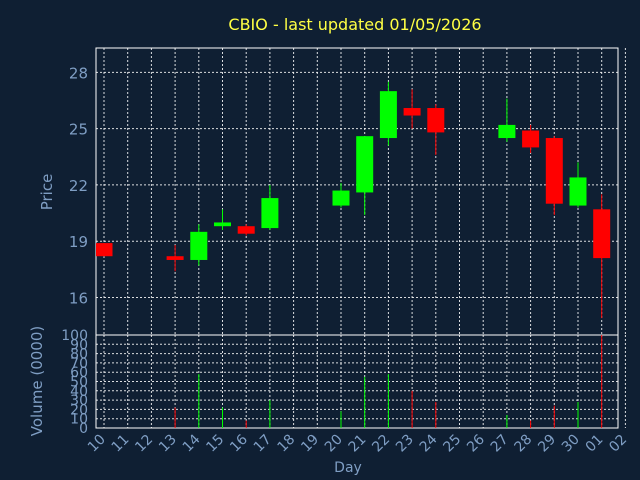 The height and width of the screenshot is (480, 640). Describe the element at coordinates (74, 336) in the screenshot. I see `volume-tick-label: 100` at that location.